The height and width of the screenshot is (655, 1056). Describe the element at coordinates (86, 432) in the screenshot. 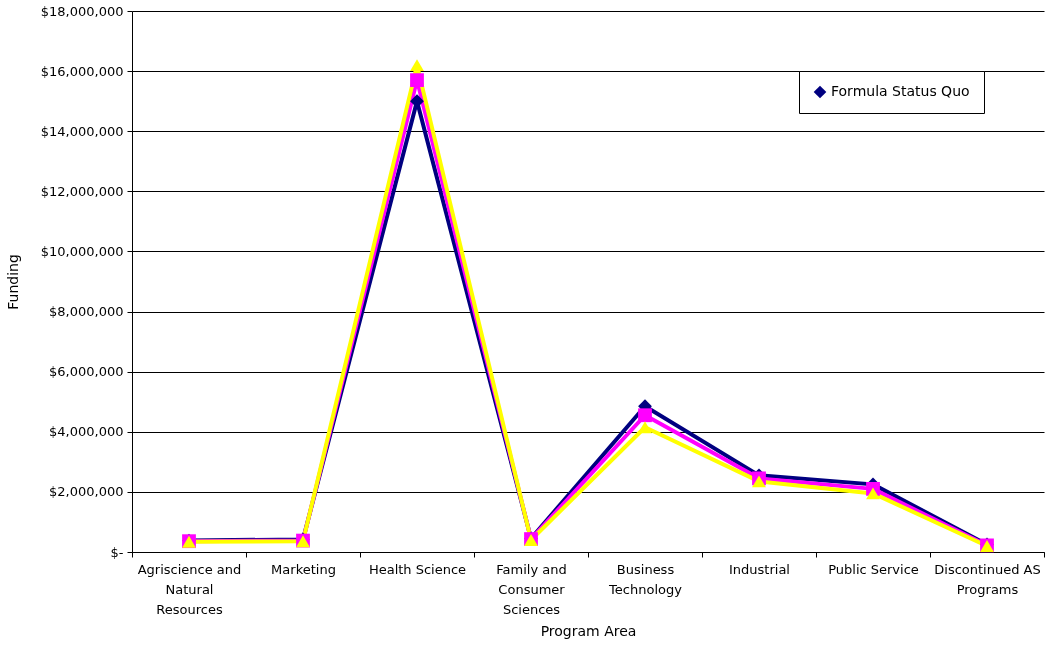

I see `y-tick-label: $4,000,000` at that location.